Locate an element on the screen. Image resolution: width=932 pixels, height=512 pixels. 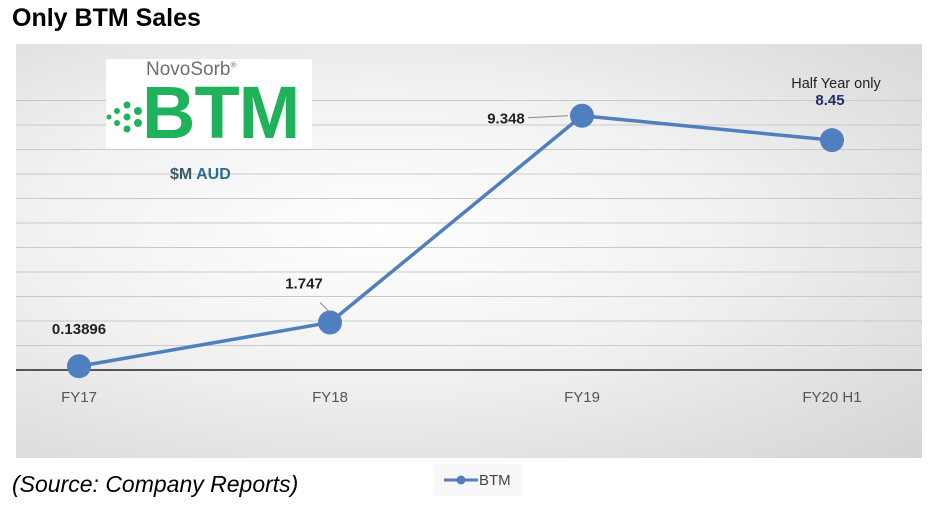
x-tick-label: FY20 H1 is located at coordinates (831, 397).